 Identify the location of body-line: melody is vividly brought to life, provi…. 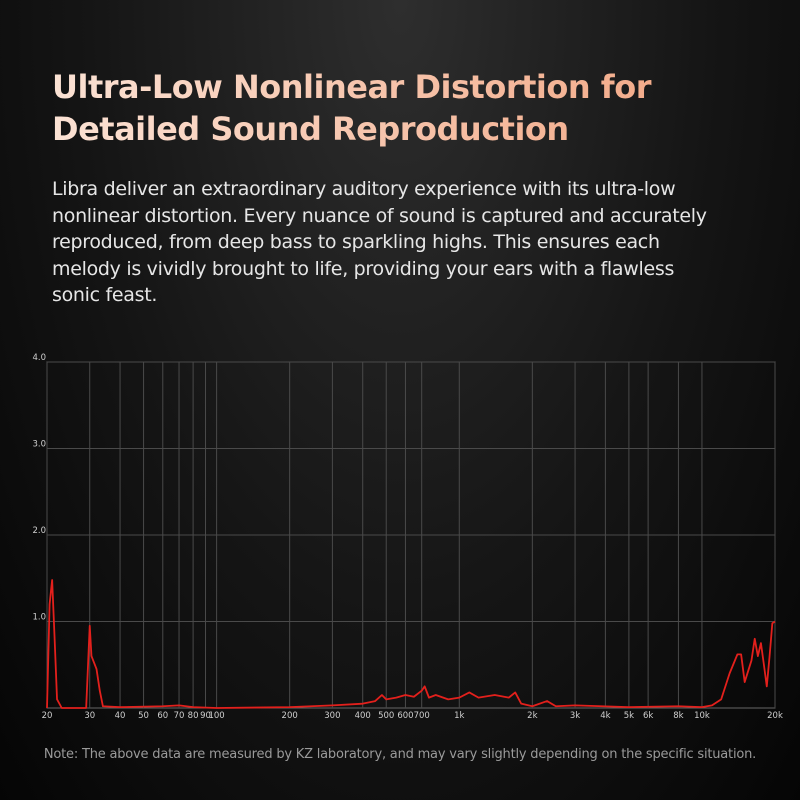
(363, 268).